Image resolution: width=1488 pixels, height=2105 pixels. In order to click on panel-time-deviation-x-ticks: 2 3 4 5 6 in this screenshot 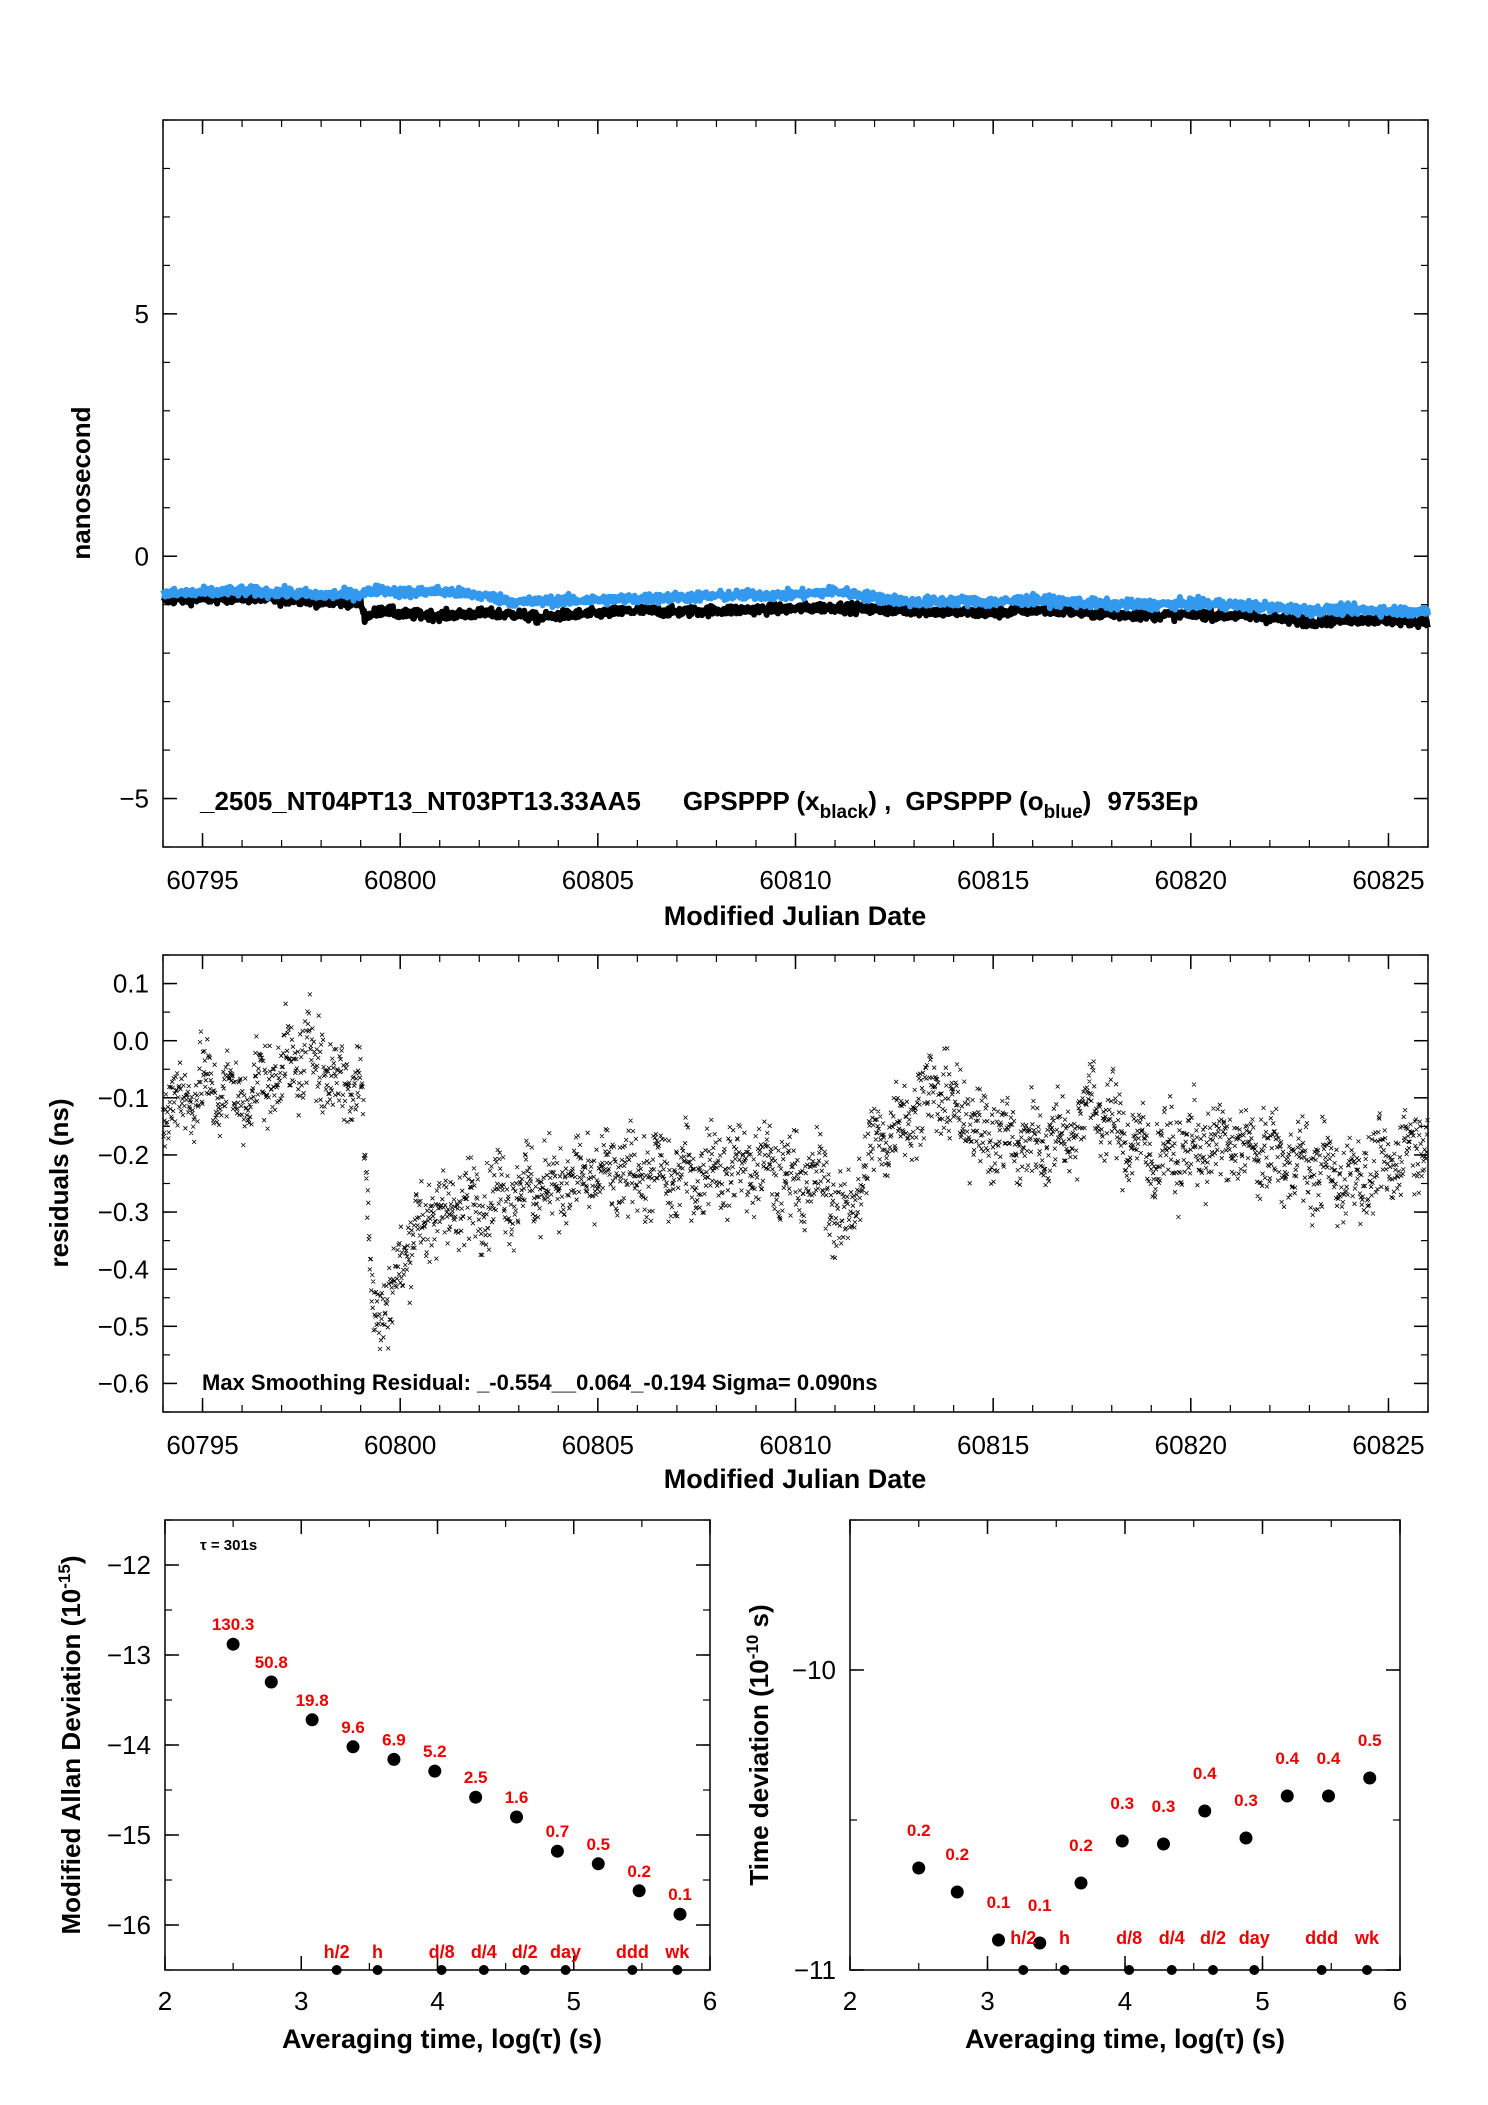, I will do `click(1125, 1768)`.